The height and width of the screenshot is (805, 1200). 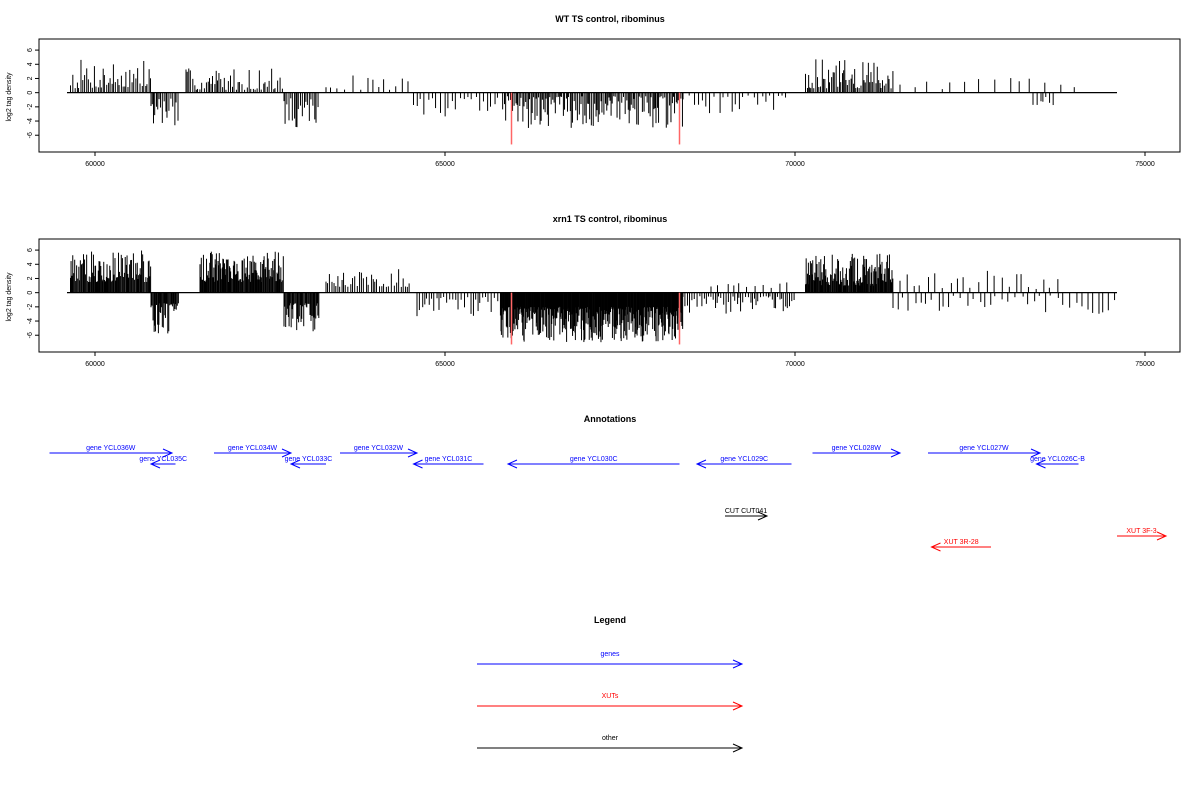 I want to click on panel-2-plot: -6 -4 -2 0 2 4 6 60000 65000 70000 75000, so click(x=591, y=308).